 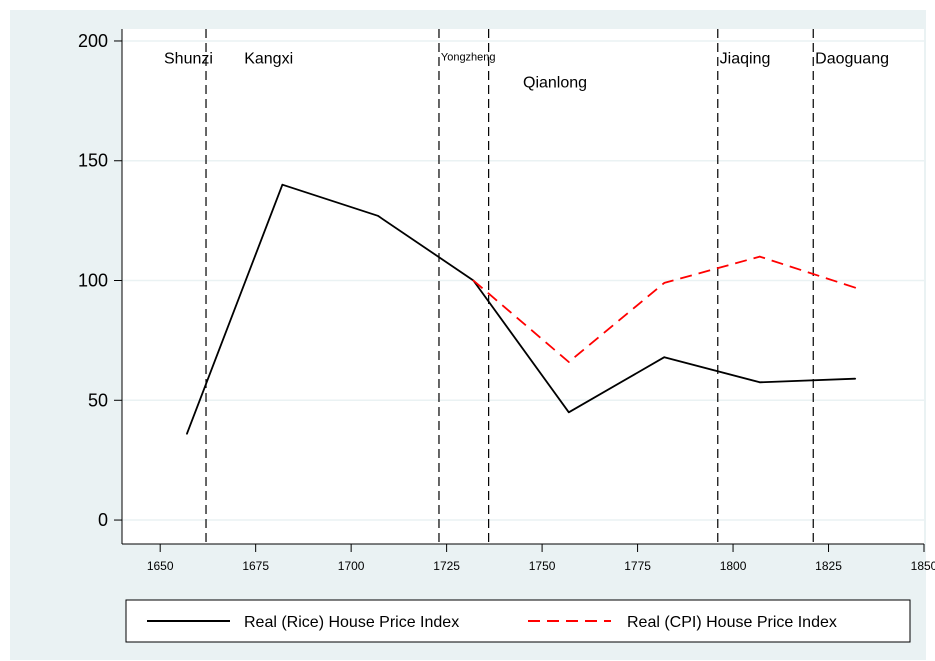 What do you see at coordinates (93, 41) in the screenshot?
I see `y-tick-label: 200` at bounding box center [93, 41].